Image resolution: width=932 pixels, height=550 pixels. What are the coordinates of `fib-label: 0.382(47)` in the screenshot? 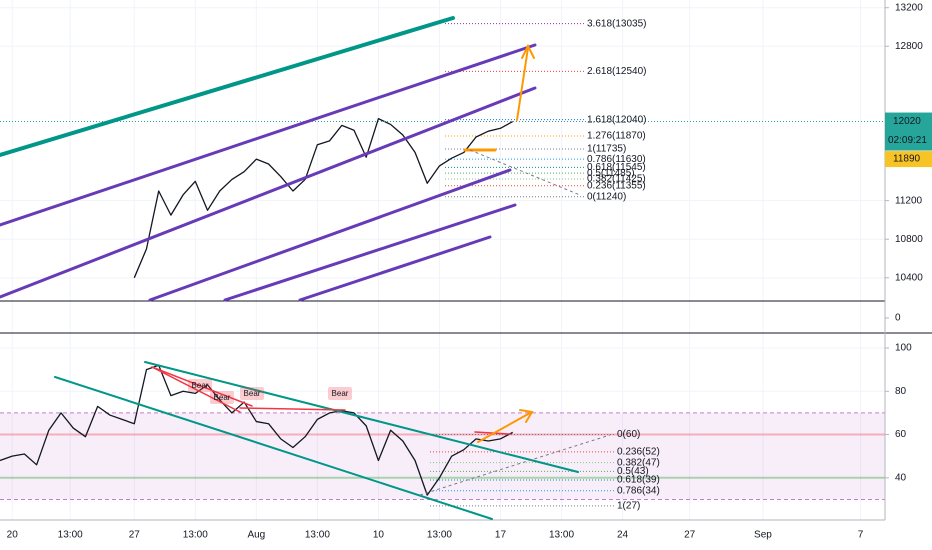 It's located at (638, 462).